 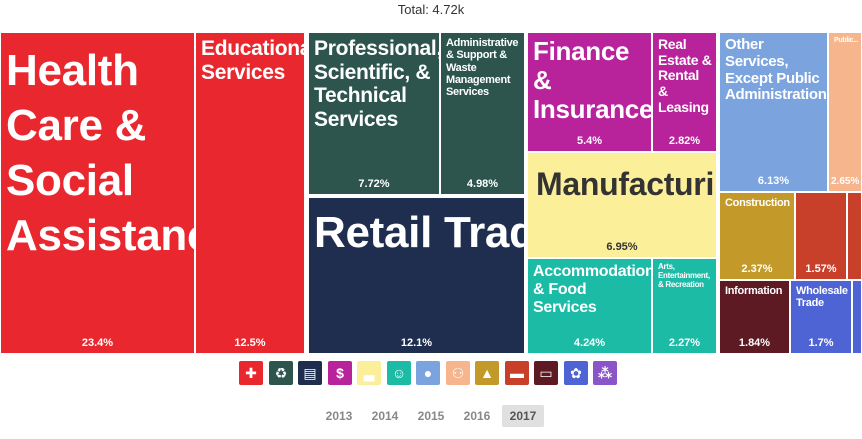 What do you see at coordinates (754, 343) in the screenshot?
I see `tile-value: 1.84%` at bounding box center [754, 343].